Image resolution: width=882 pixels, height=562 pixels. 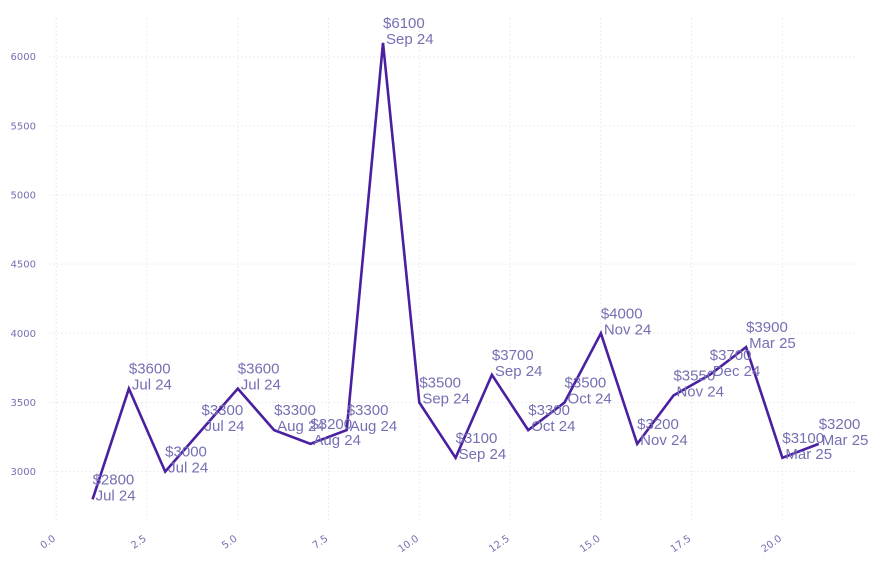 I want to click on y-tick-label: 4000, so click(x=23, y=334).